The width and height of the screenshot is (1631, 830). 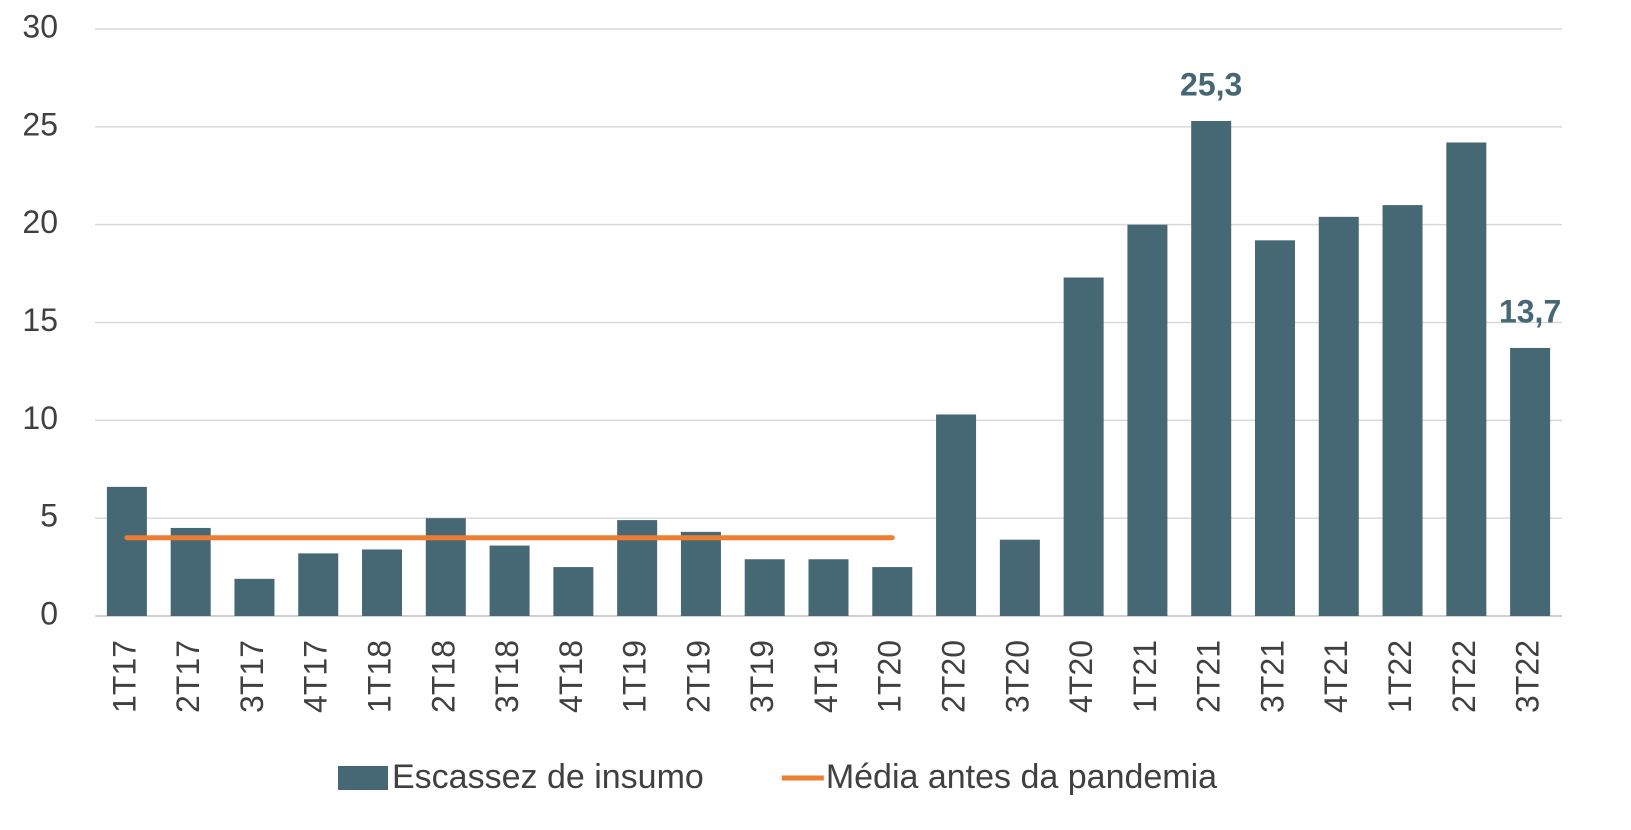 I want to click on y-tick-label: 20, so click(x=40, y=222).